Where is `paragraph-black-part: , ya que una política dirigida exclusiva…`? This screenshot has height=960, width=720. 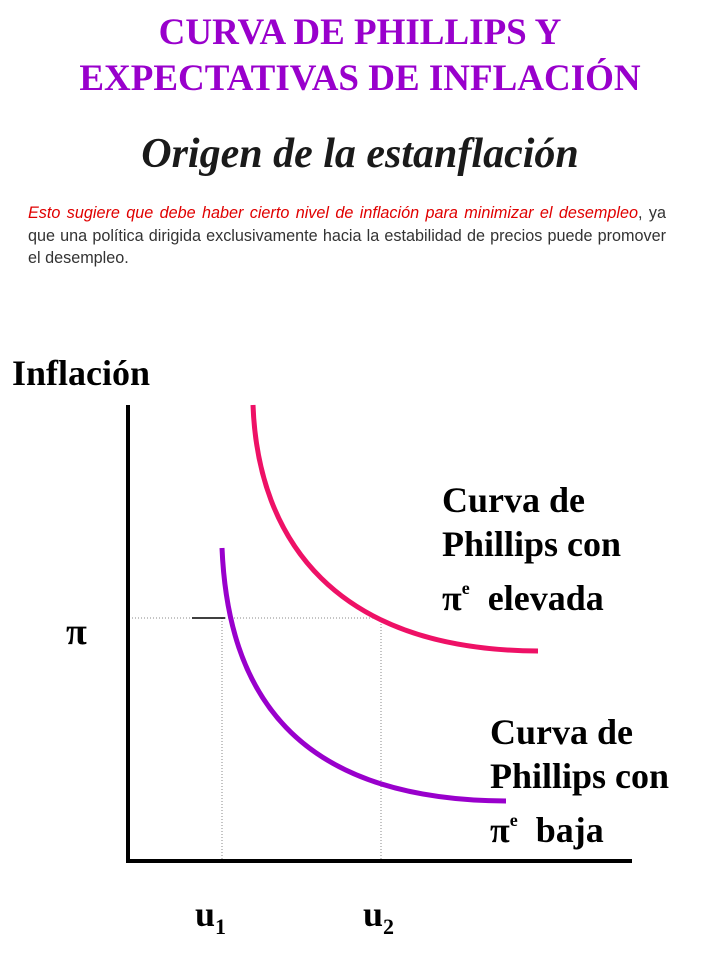
paragraph-black-part: , ya que una política dirigida exclusiva… is located at coordinates (347, 235).